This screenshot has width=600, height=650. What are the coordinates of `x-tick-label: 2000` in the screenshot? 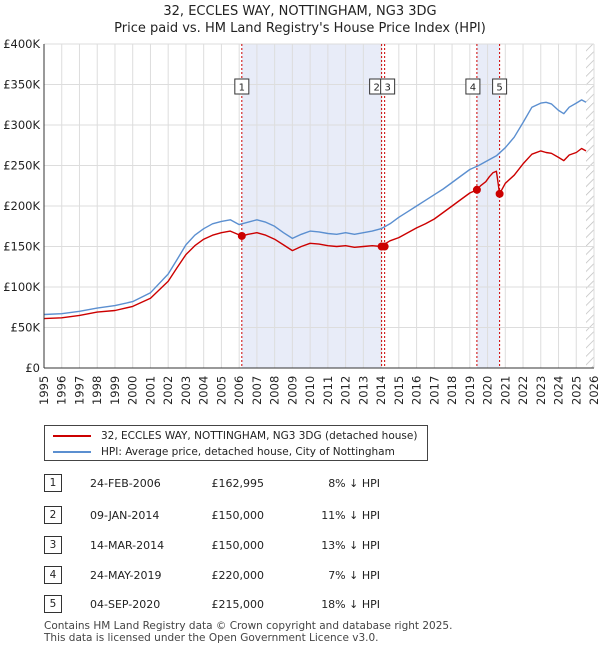 It's located at (133, 390).